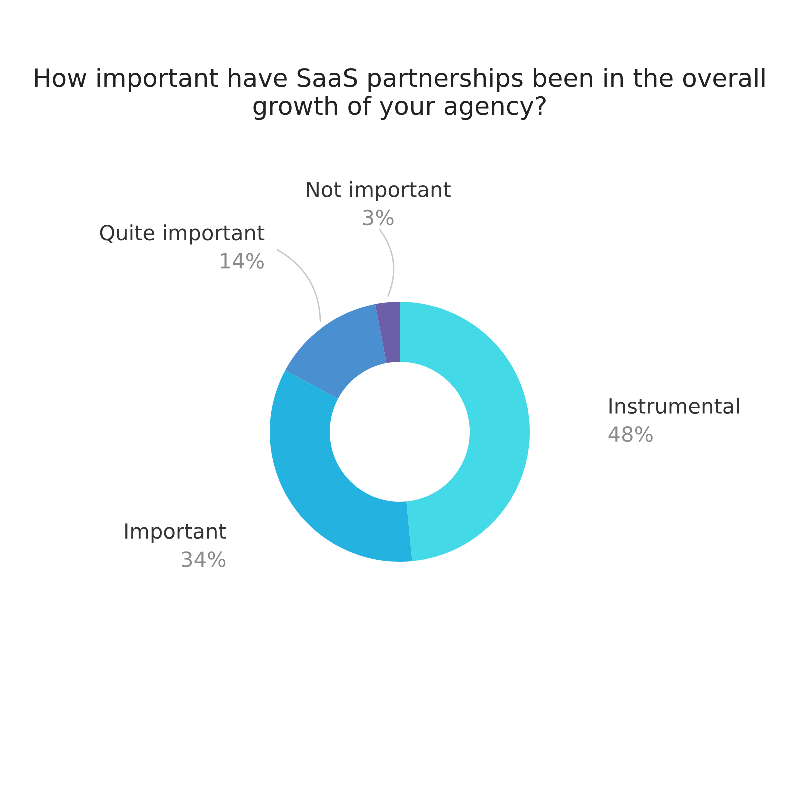 The image size is (800, 800). Describe the element at coordinates (242, 261) in the screenshot. I see `data-label: 14%` at that location.